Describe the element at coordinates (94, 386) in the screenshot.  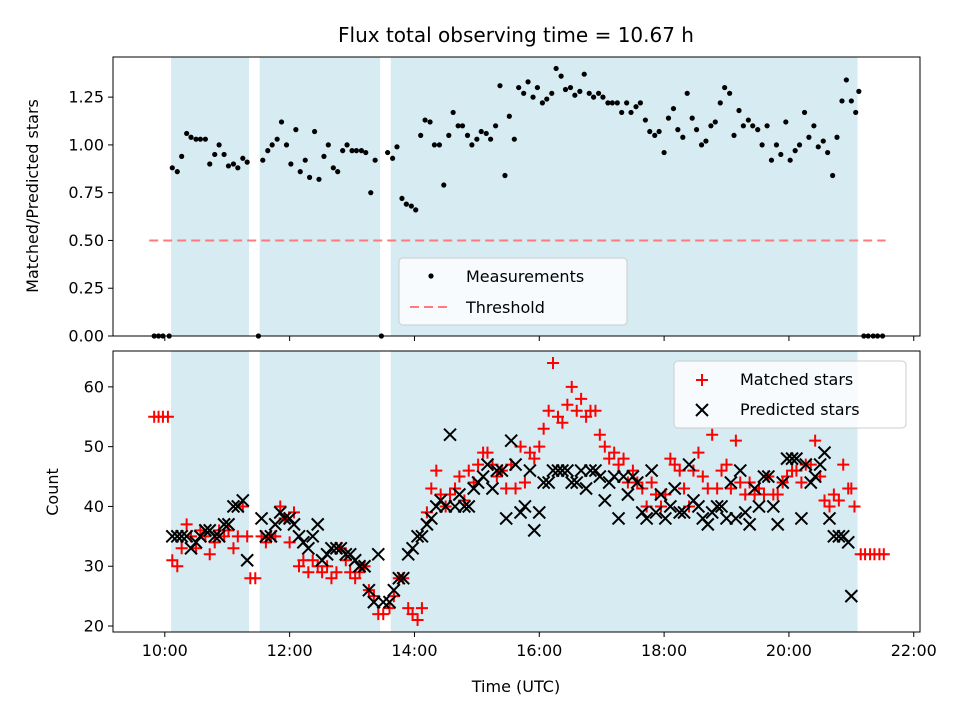
I see `y-tick-label: 60` at that location.